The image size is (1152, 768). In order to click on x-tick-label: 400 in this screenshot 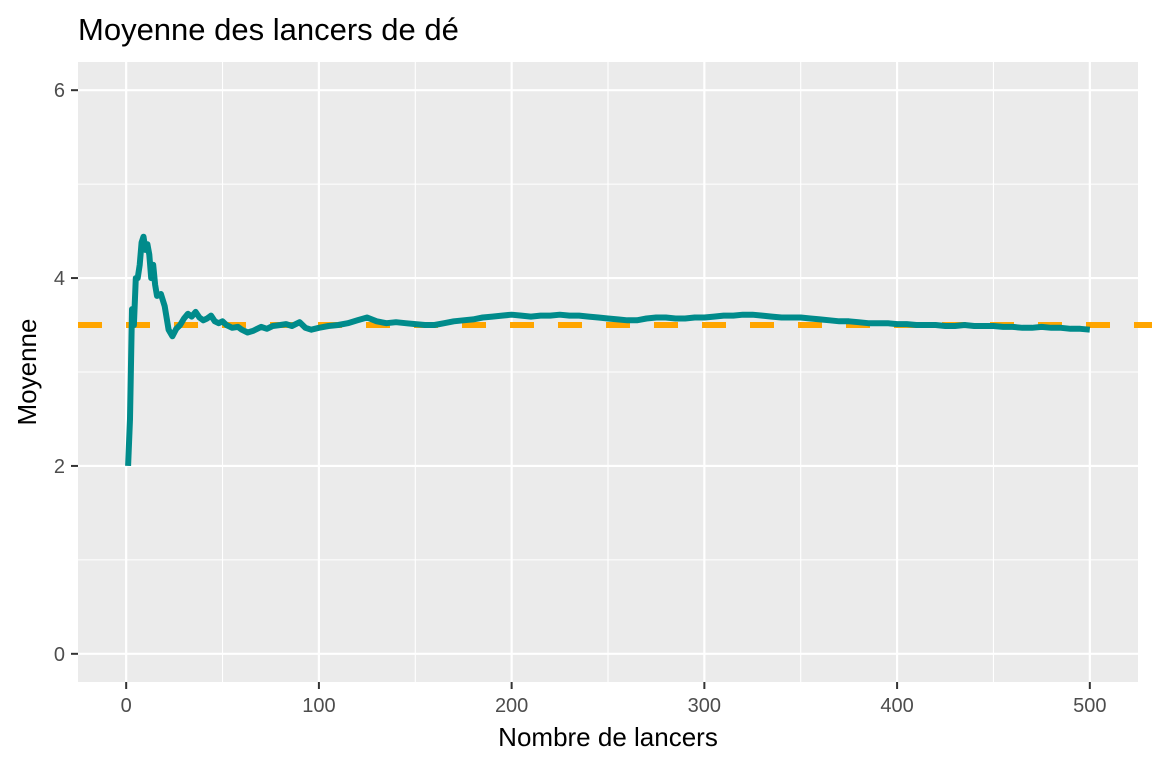, I will do `click(896, 706)`.